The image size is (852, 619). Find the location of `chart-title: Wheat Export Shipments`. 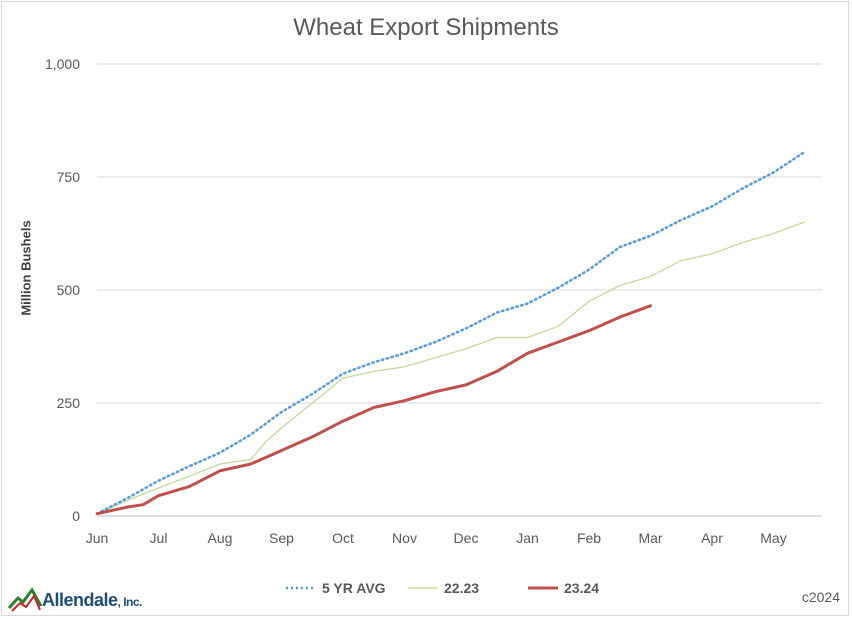

chart-title: Wheat Export Shipments is located at coordinates (426, 27).